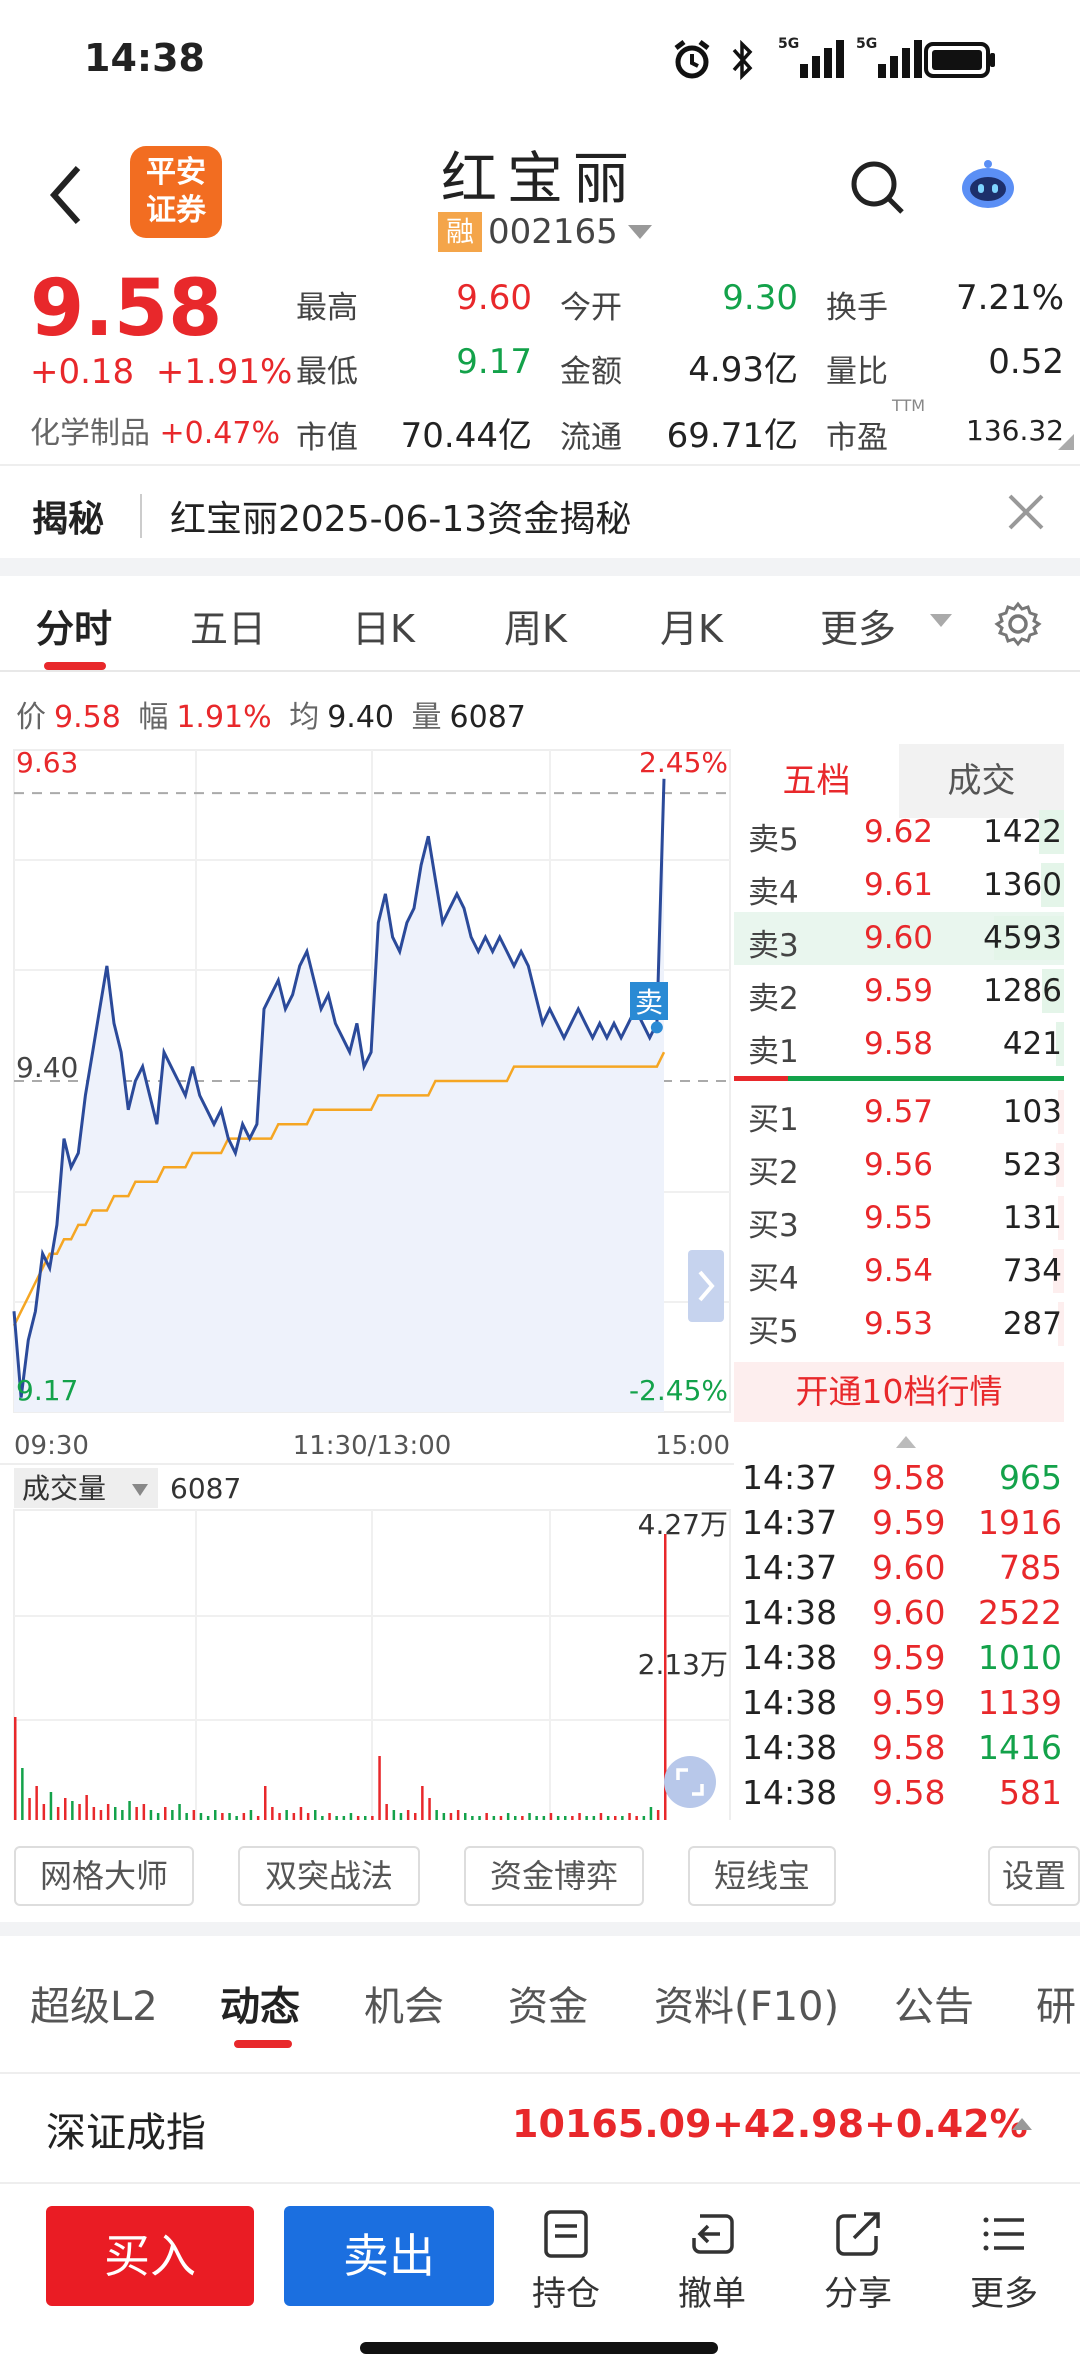  Describe the element at coordinates (260, 2007) in the screenshot. I see `tab-news: 动态` at that location.